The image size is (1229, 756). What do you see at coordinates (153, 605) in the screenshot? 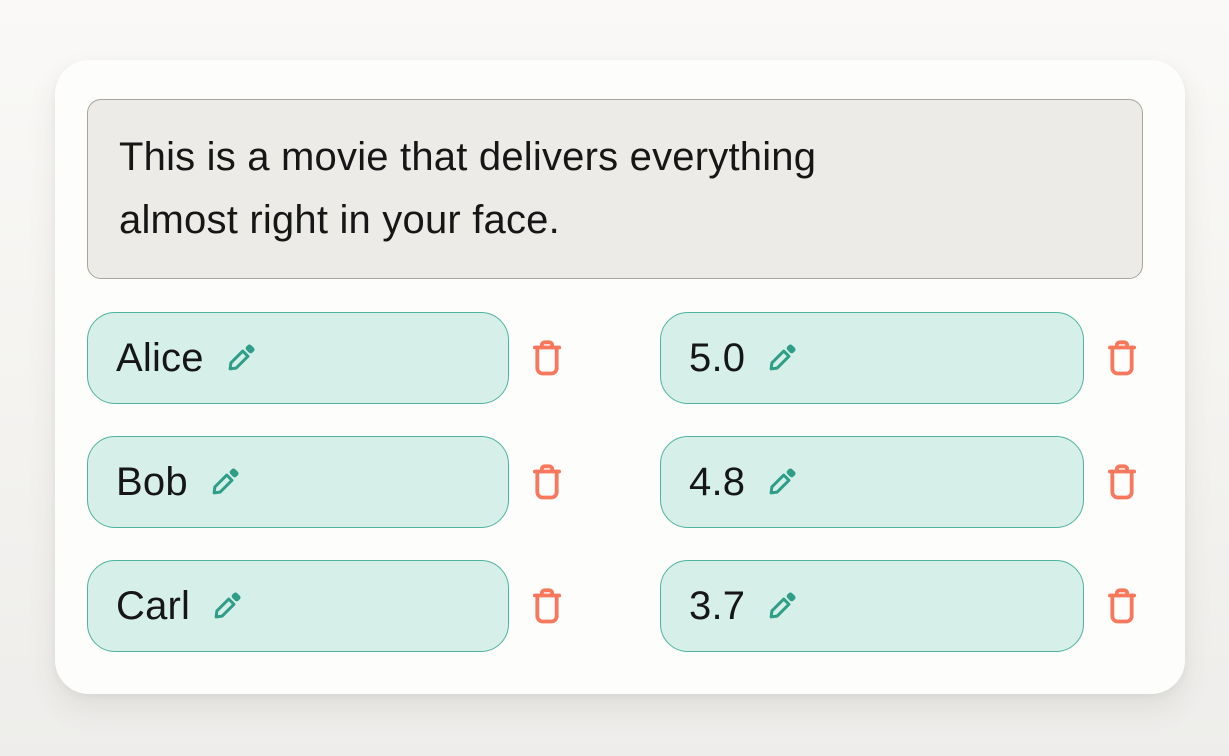
I see `reviewer-name-text: Carl` at bounding box center [153, 605].